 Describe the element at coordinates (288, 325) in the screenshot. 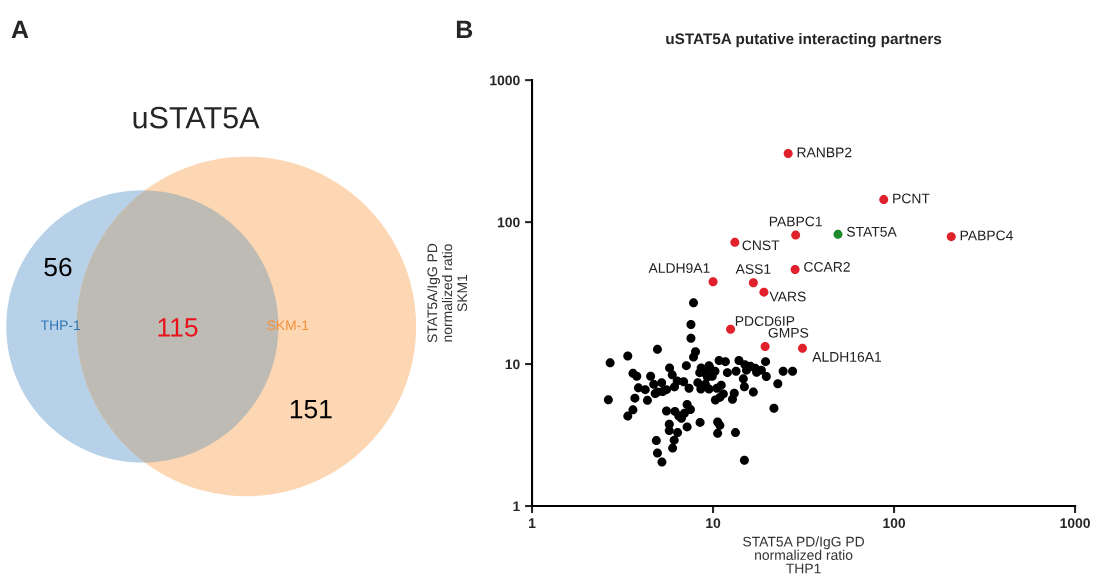

I see `category-label: SKM-1` at that location.